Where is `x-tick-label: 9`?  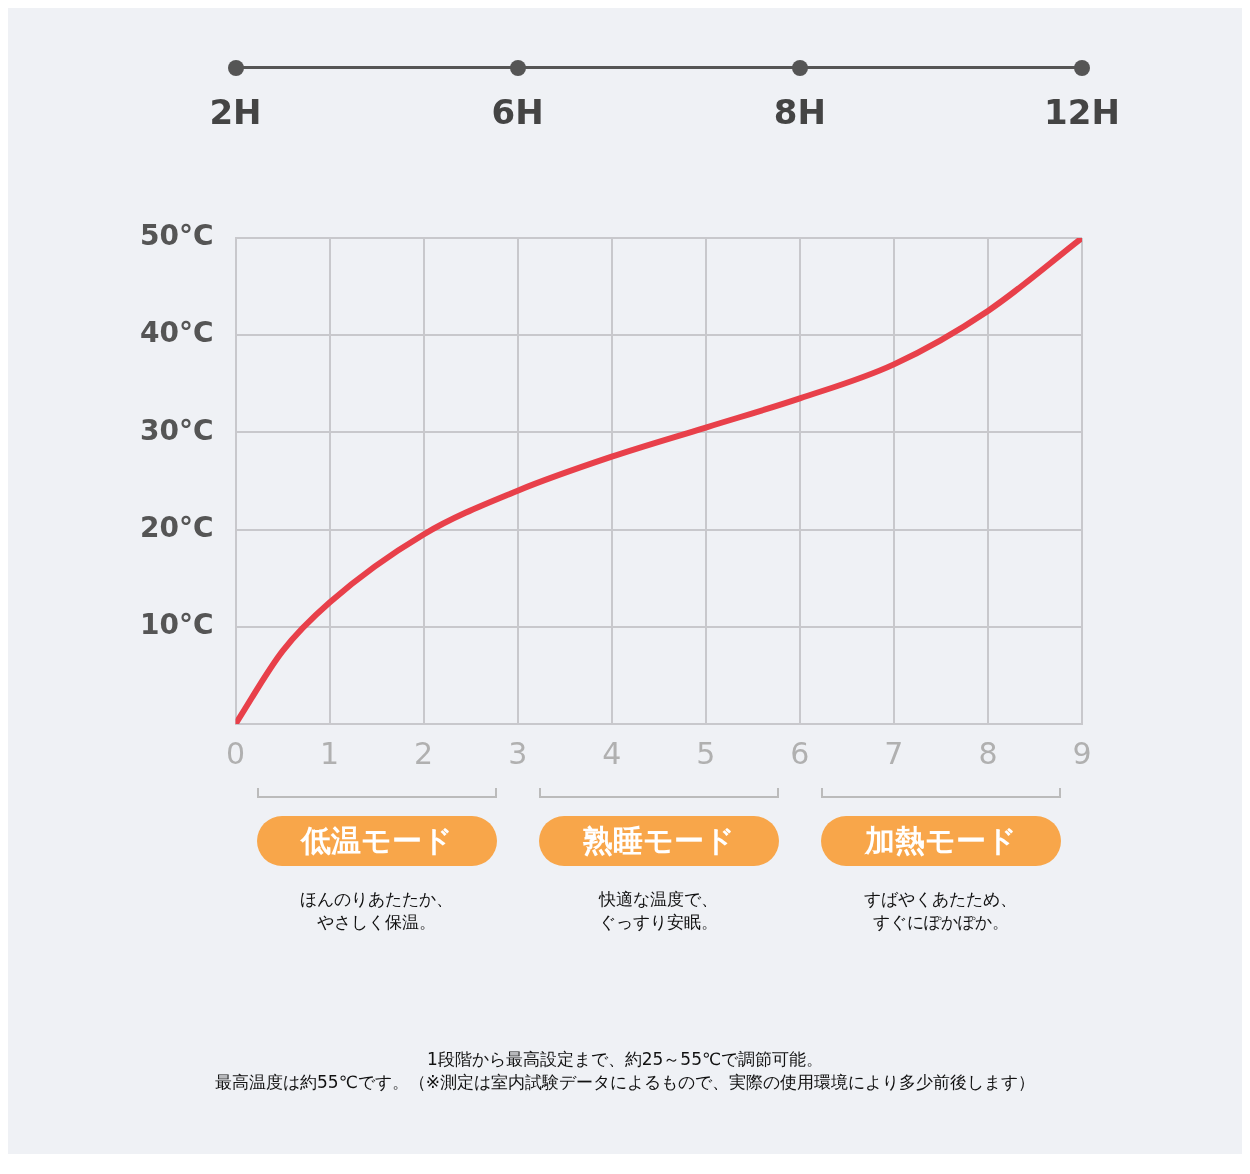 x-tick-label: 9 is located at coordinates (1082, 753).